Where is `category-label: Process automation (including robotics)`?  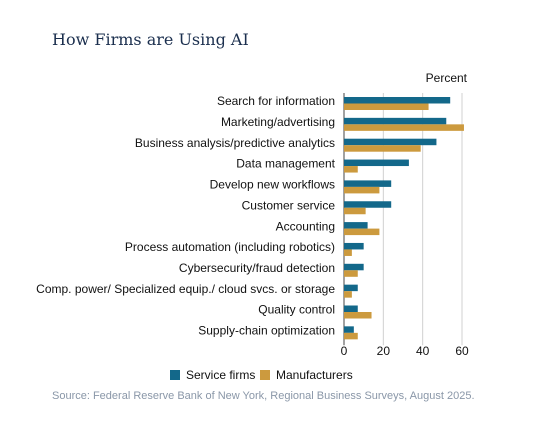
category-label: Process automation (including robotics) is located at coordinates (230, 247).